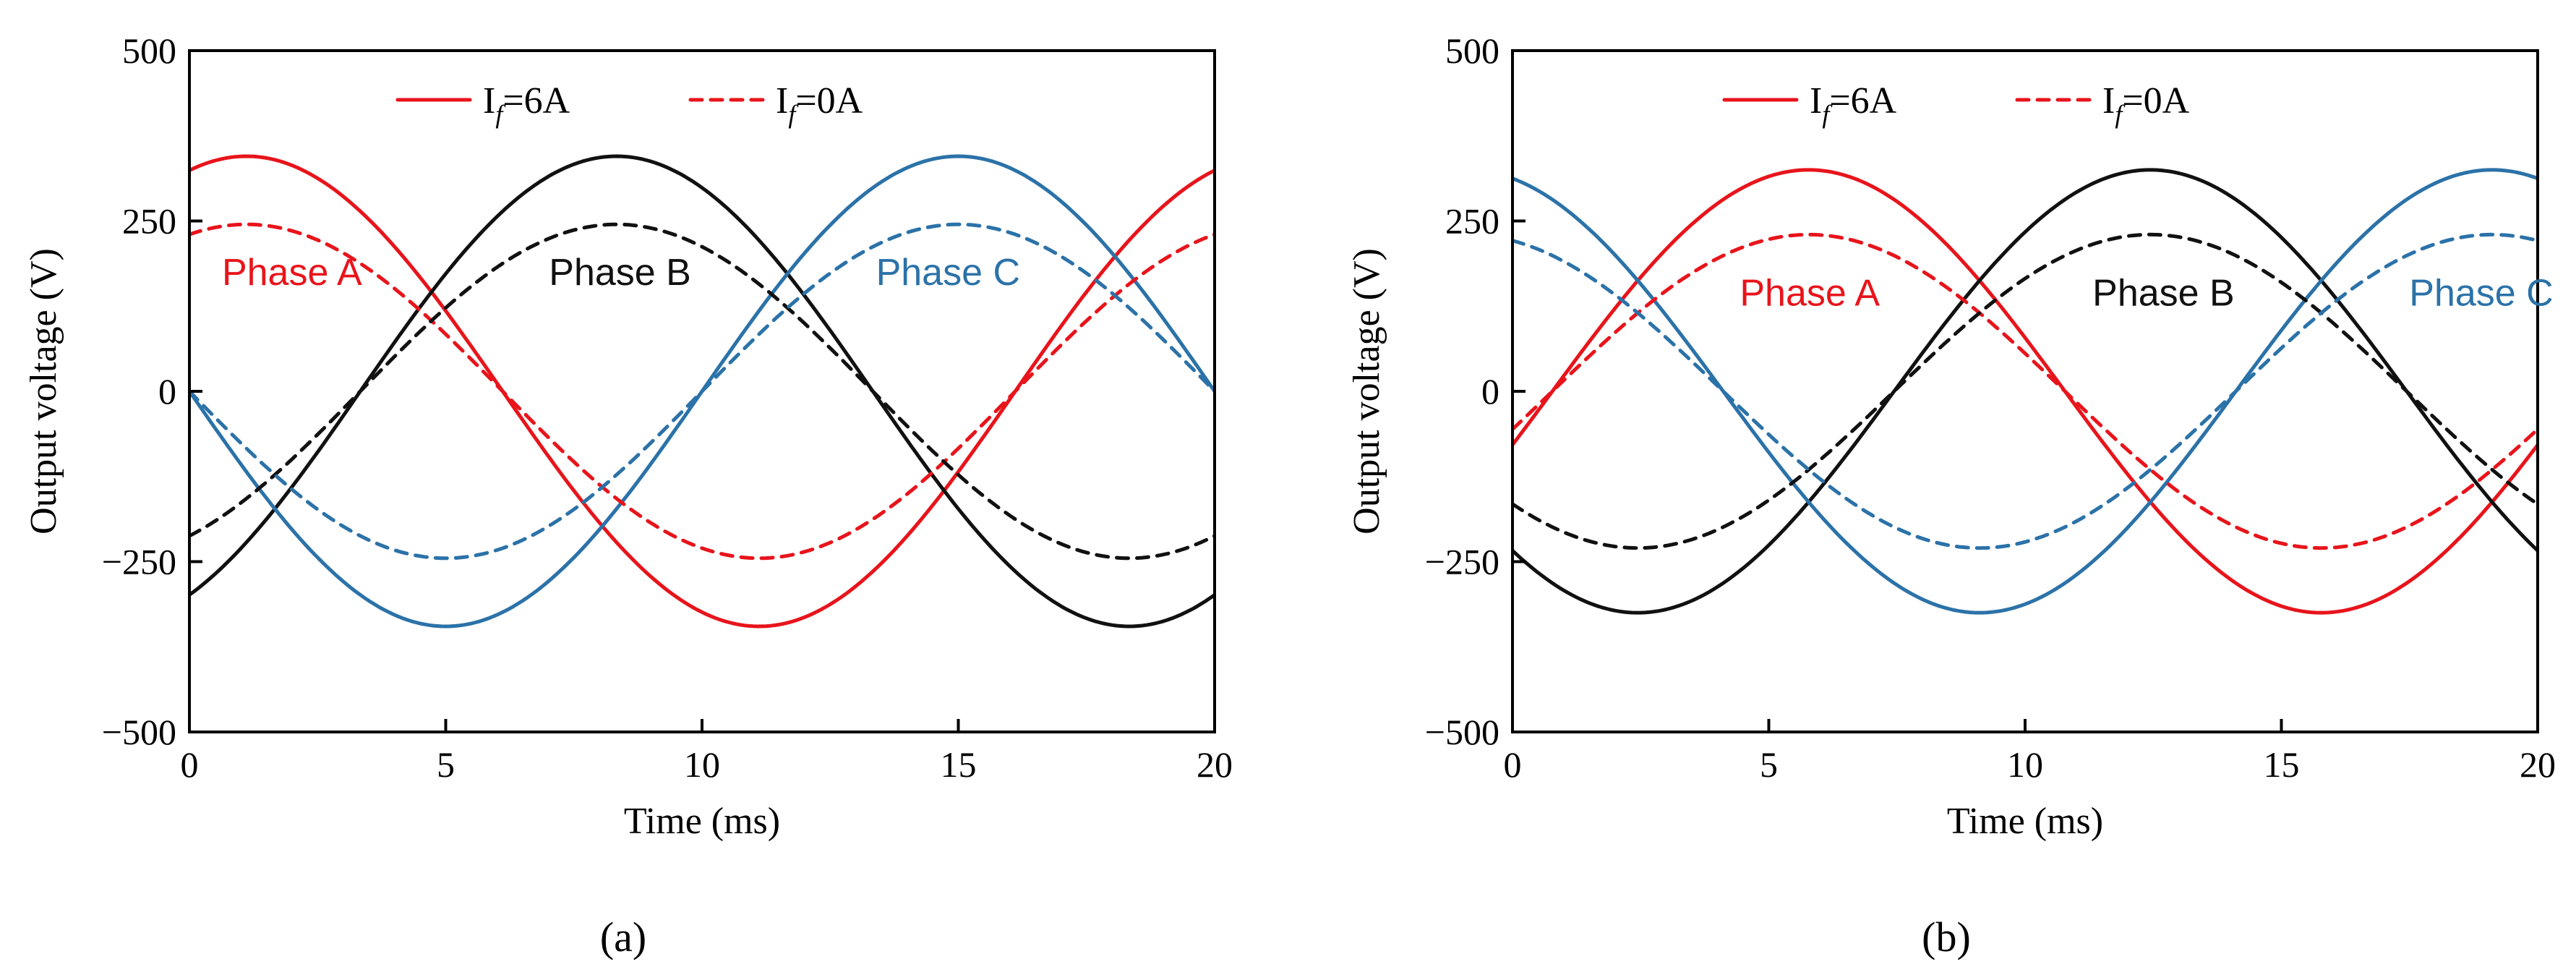 Image resolution: width=2576 pixels, height=975 pixels. What do you see at coordinates (623, 937) in the screenshot?
I see `panel-label: (a)` at bounding box center [623, 937].